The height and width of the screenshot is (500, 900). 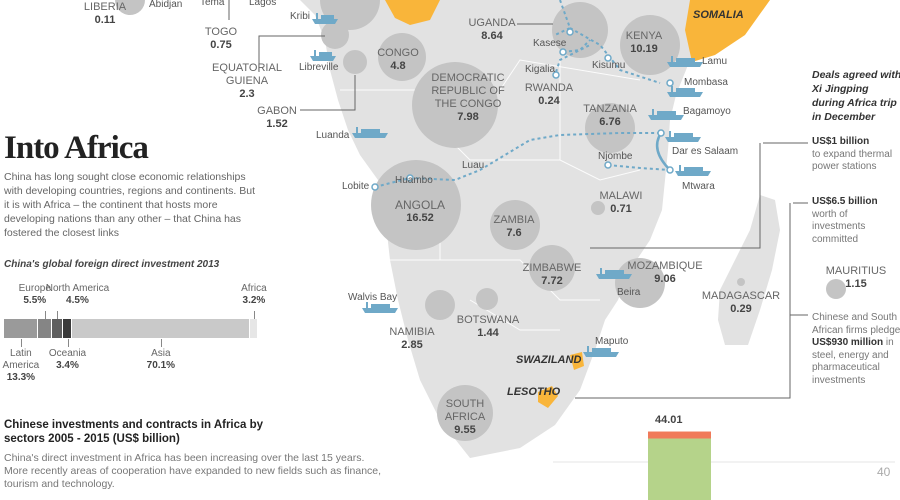 What do you see at coordinates (166, 5) in the screenshot?
I see `place-abidjan: Abidjan` at bounding box center [166, 5].